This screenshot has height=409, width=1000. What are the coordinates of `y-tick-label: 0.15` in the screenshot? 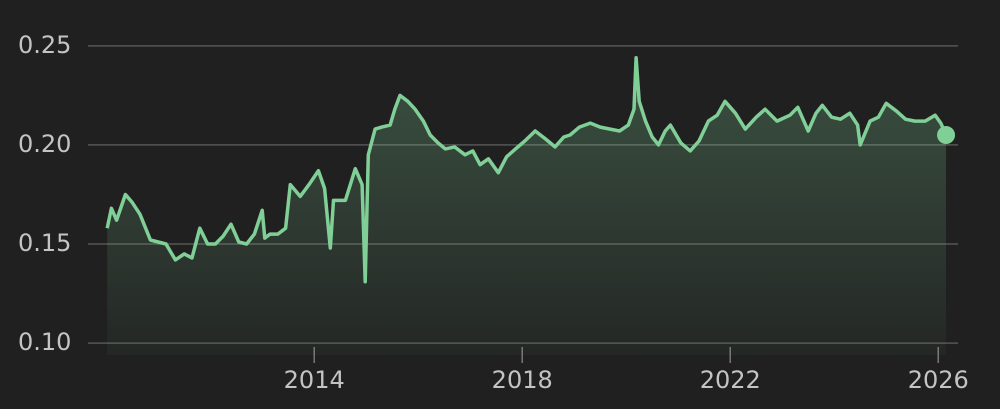 It's located at (44, 243).